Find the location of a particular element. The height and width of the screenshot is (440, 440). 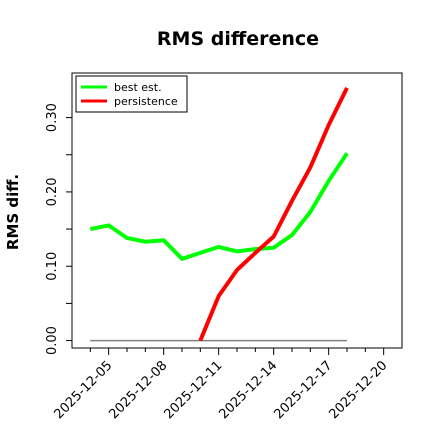

legend-label-best-est: best est. is located at coordinates (138, 87).